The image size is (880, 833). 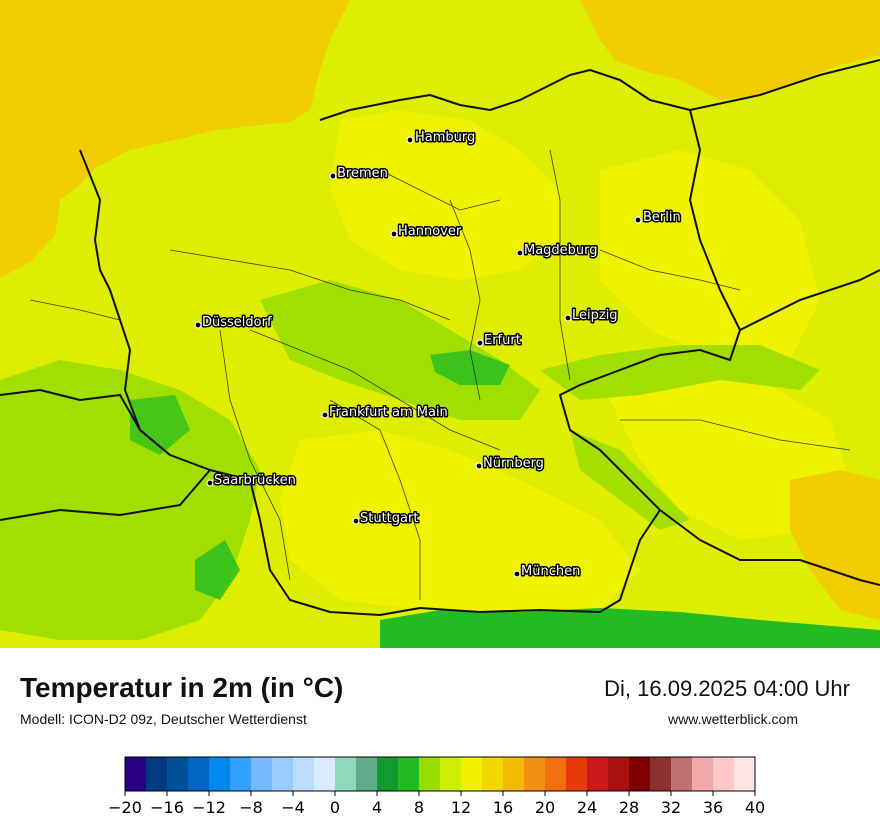 I want to click on city-label: Nürnberg, so click(x=513, y=463).